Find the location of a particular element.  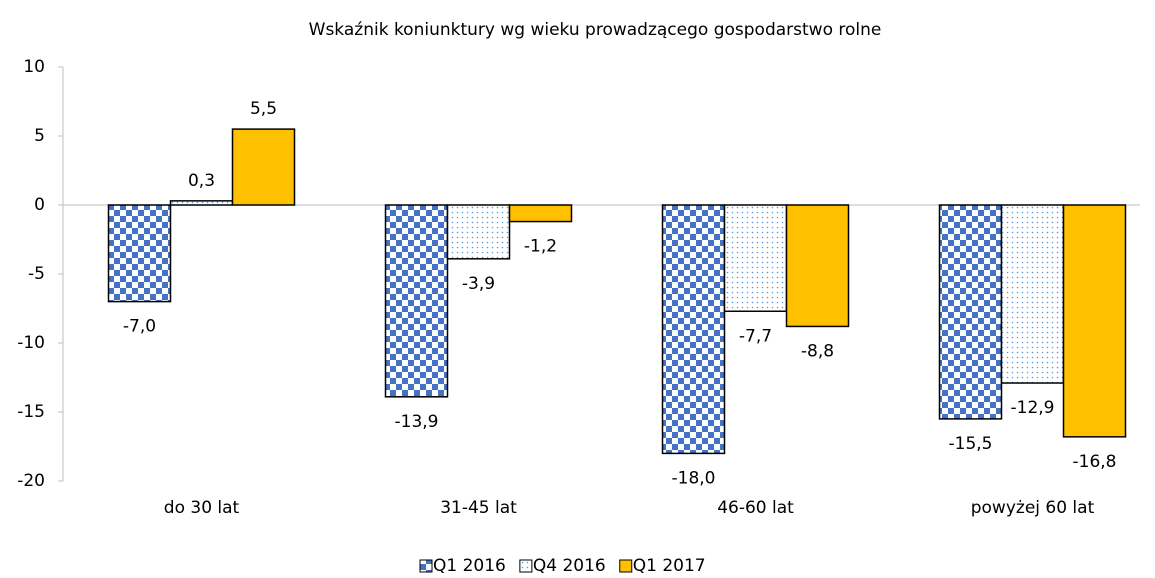

value-label: -7,7 is located at coordinates (755, 336).